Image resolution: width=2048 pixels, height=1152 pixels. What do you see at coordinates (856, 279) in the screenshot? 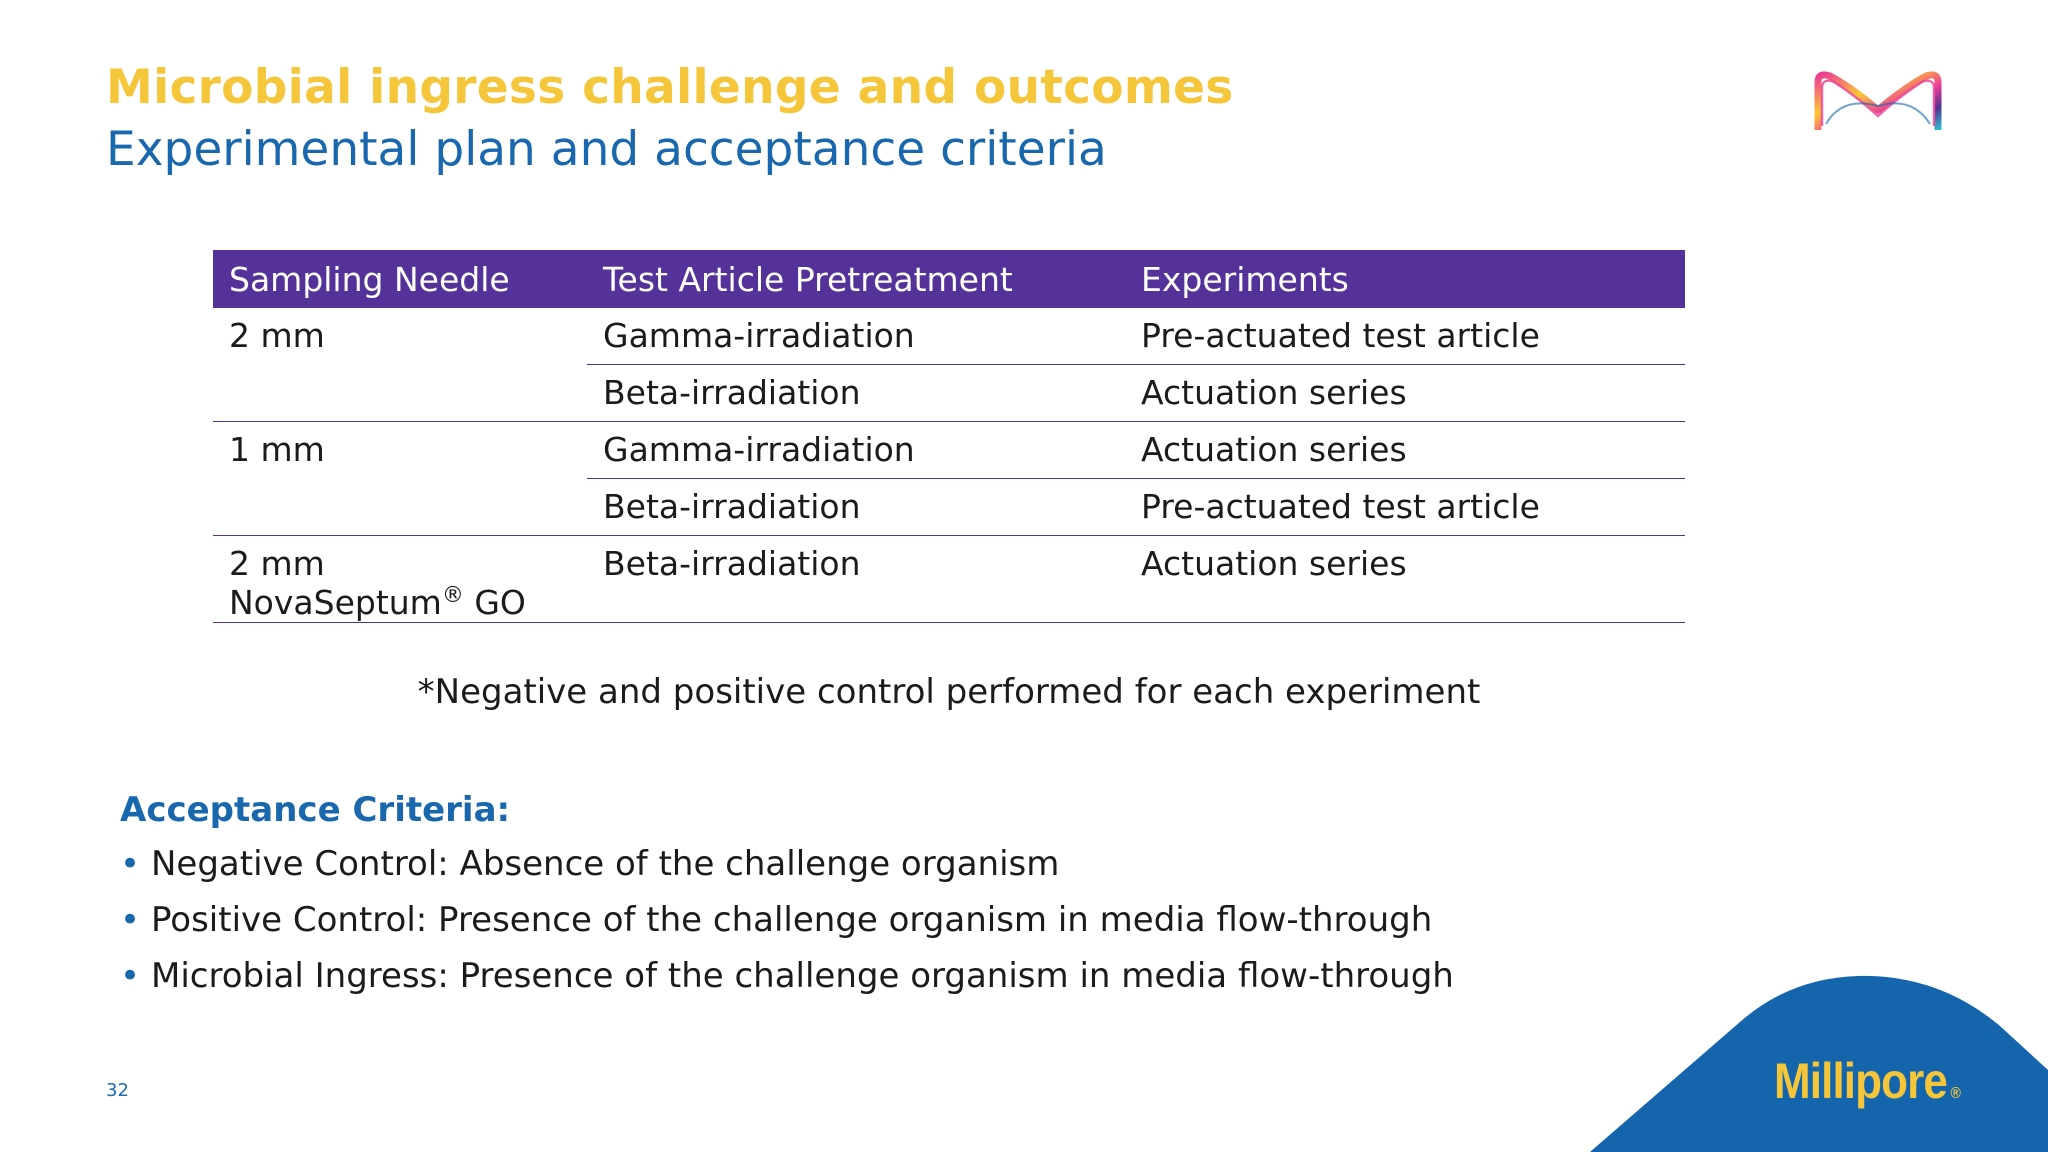
I see `header-test-article-pretreatment: Test Article Pretreatment` at bounding box center [856, 279].